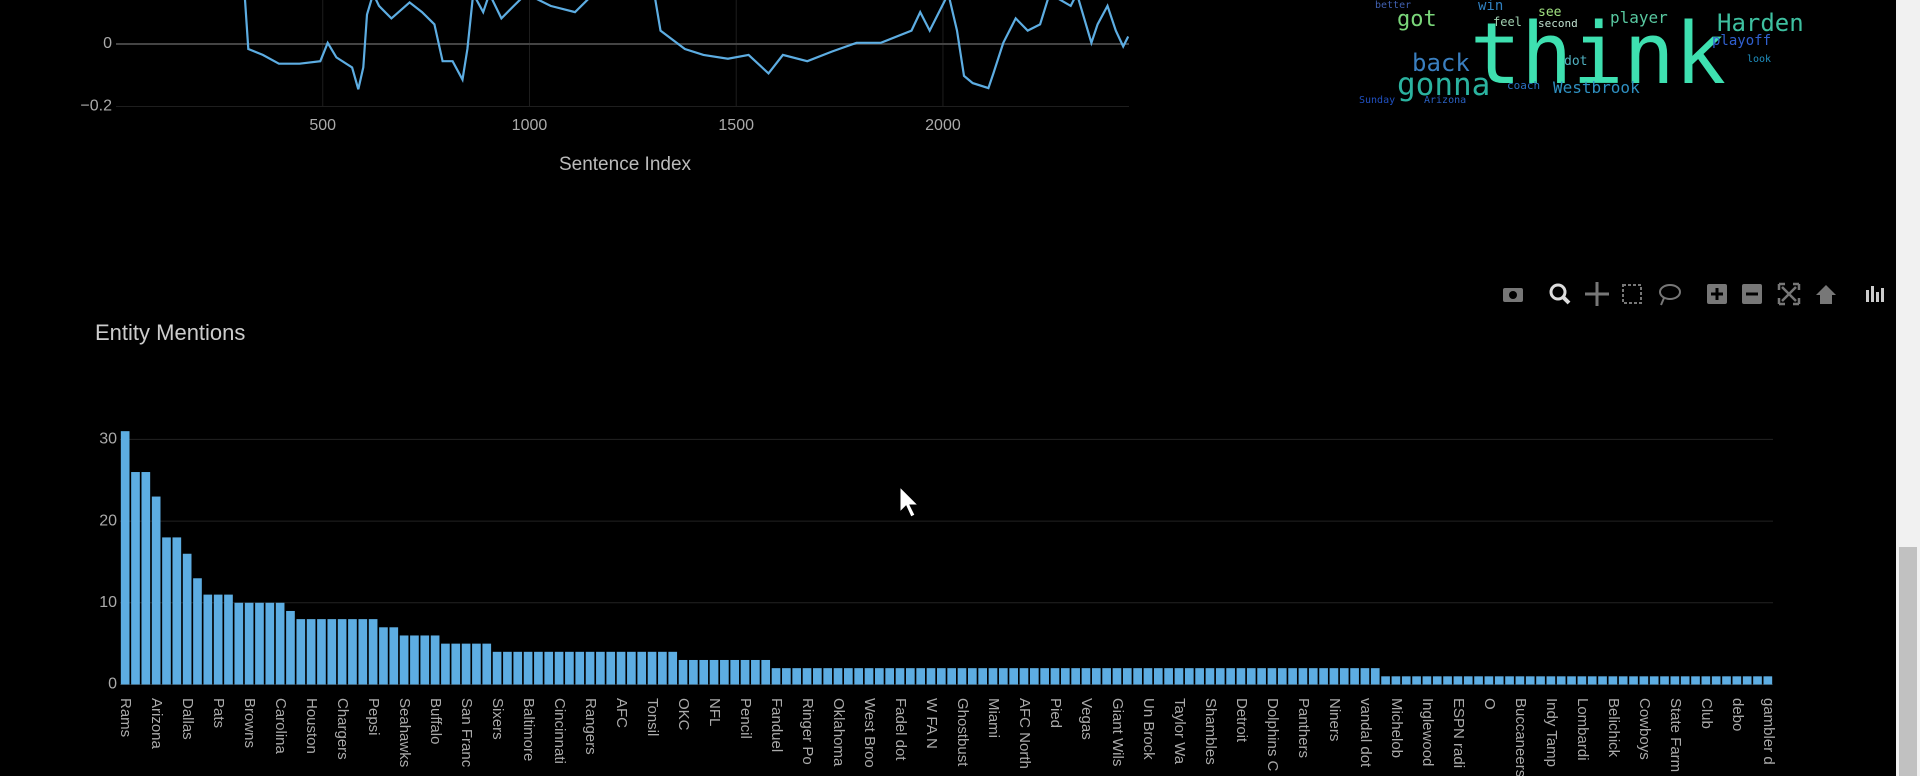  I want to click on x-tick-label: Dolphins C, so click(1272, 735).